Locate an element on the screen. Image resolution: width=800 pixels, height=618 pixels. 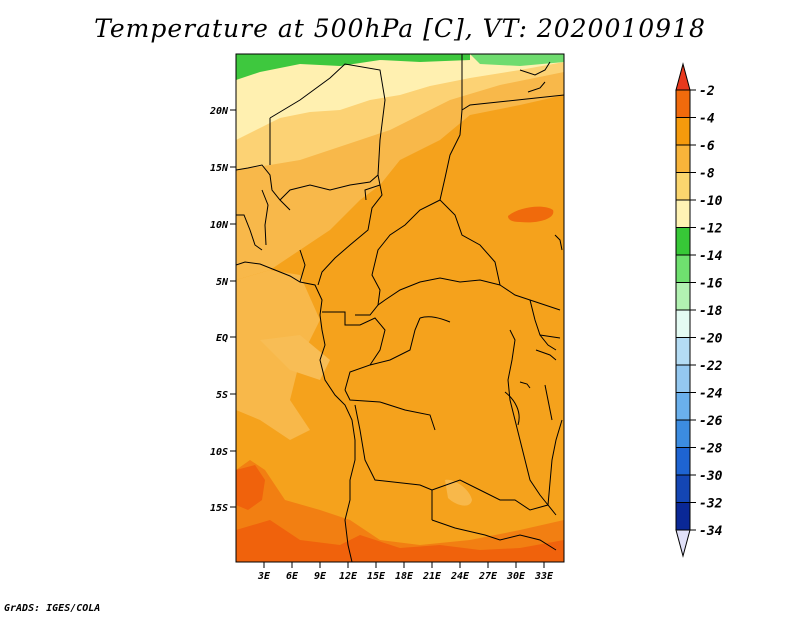
lon-label: 30E is located at coordinates (516, 576).